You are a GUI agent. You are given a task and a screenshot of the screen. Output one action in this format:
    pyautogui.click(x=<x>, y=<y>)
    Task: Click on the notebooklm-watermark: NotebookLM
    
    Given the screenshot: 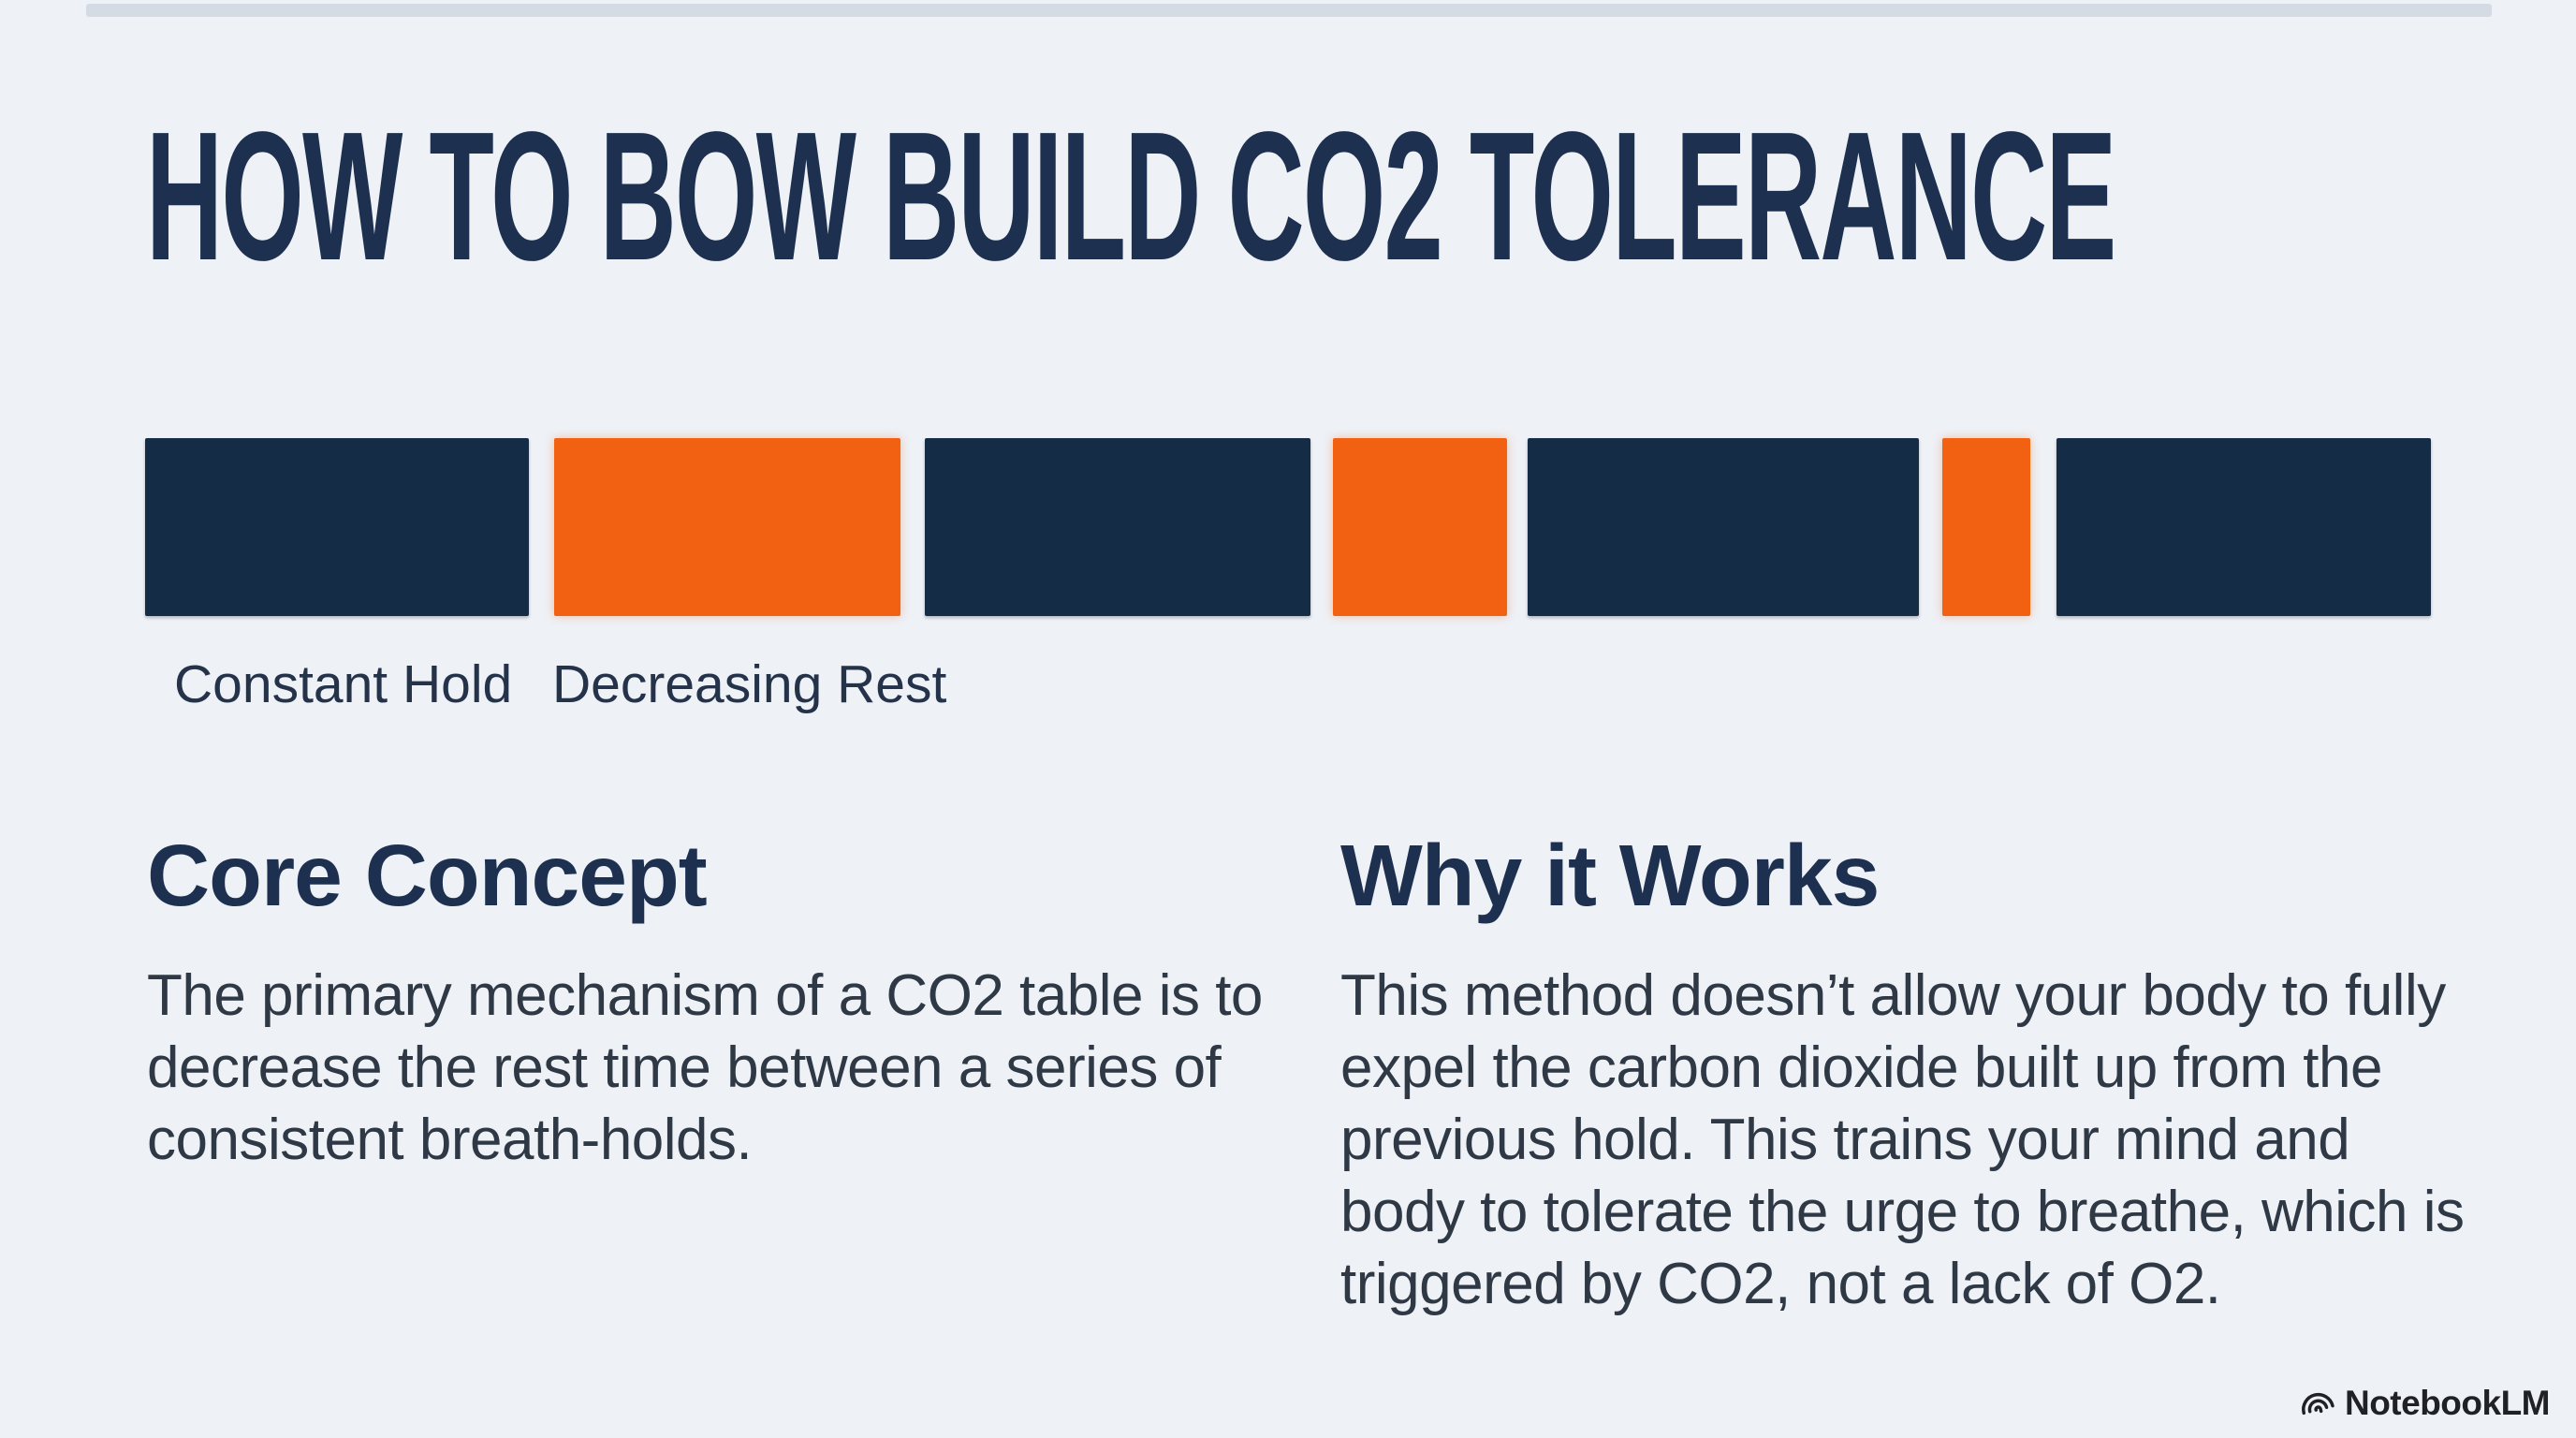 What is the action you would take?
    pyautogui.click(x=2424, y=1403)
    